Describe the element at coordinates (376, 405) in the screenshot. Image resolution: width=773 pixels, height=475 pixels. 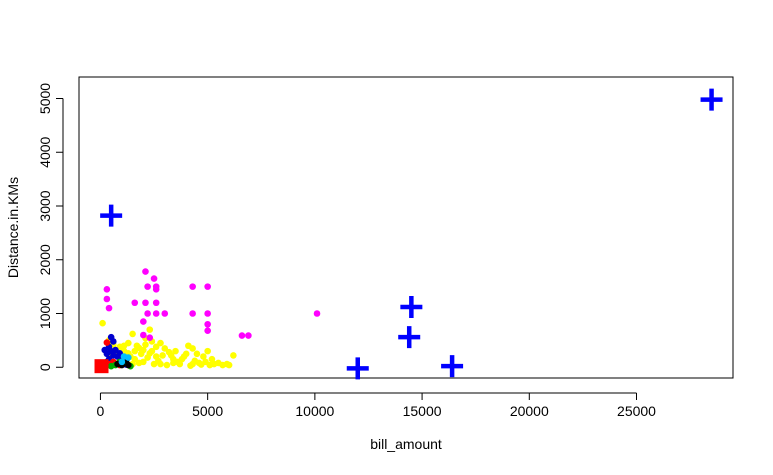
I see `x-axis: 0 5000 10000 15000 20000 25000` at that location.